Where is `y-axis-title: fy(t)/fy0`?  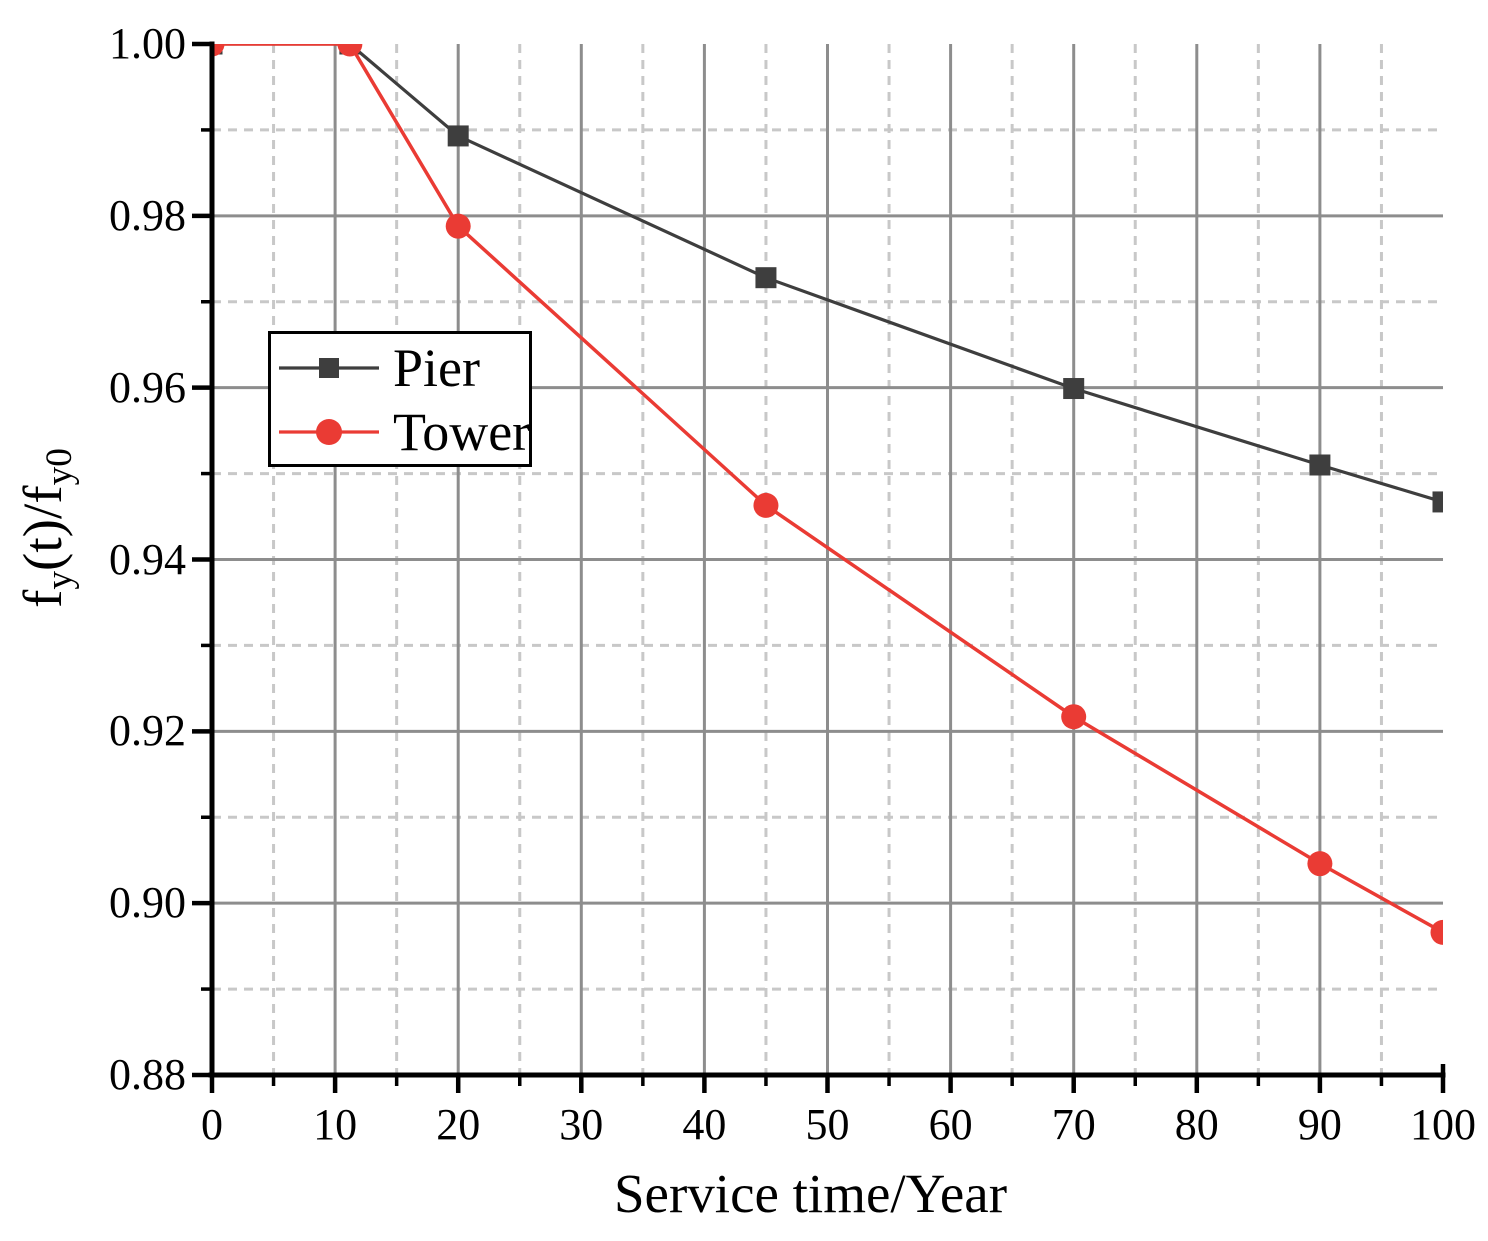
y-axis-title: fy(t)/fy0 is located at coordinates (46, 528).